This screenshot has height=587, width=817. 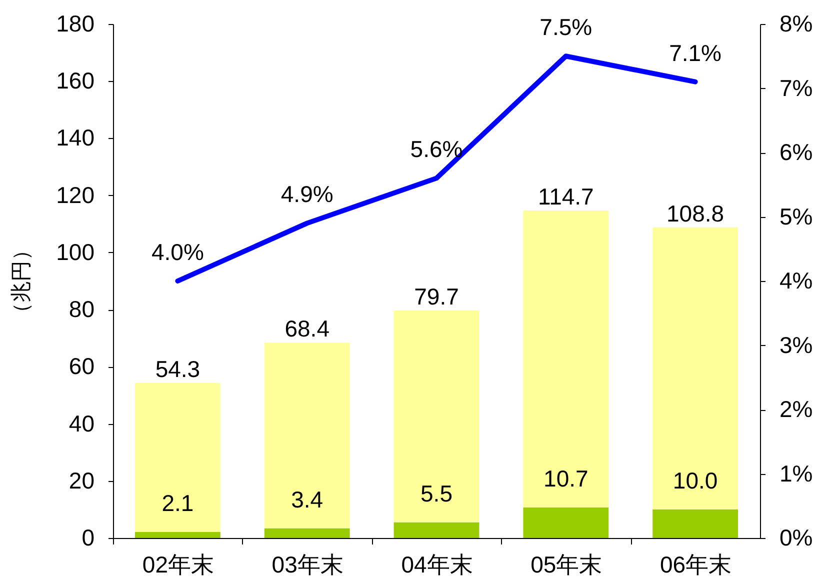 What do you see at coordinates (75, 137) in the screenshot?
I see `y-tick-label: 140` at bounding box center [75, 137].